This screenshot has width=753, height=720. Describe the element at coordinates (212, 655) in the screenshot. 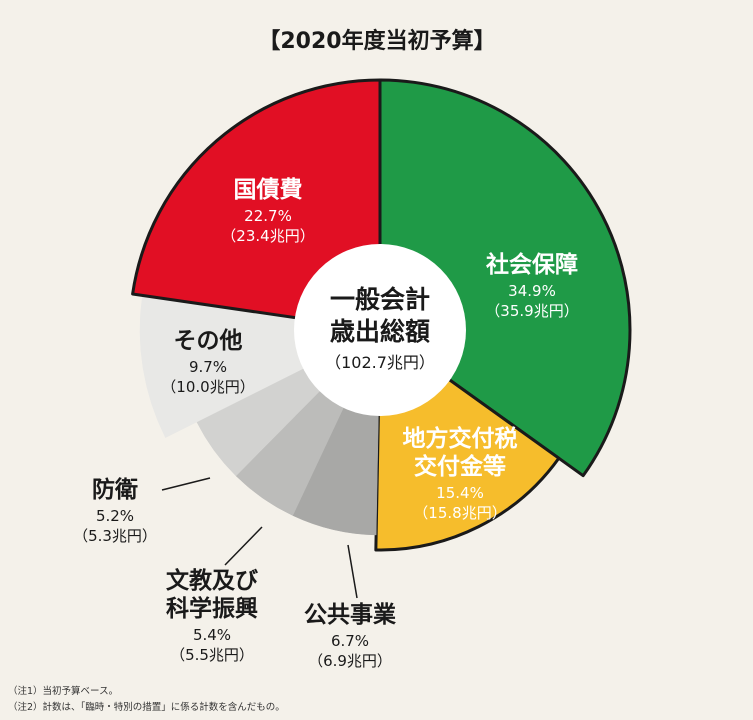

I see `slice-label-amount: （5.5兆円）` at that location.